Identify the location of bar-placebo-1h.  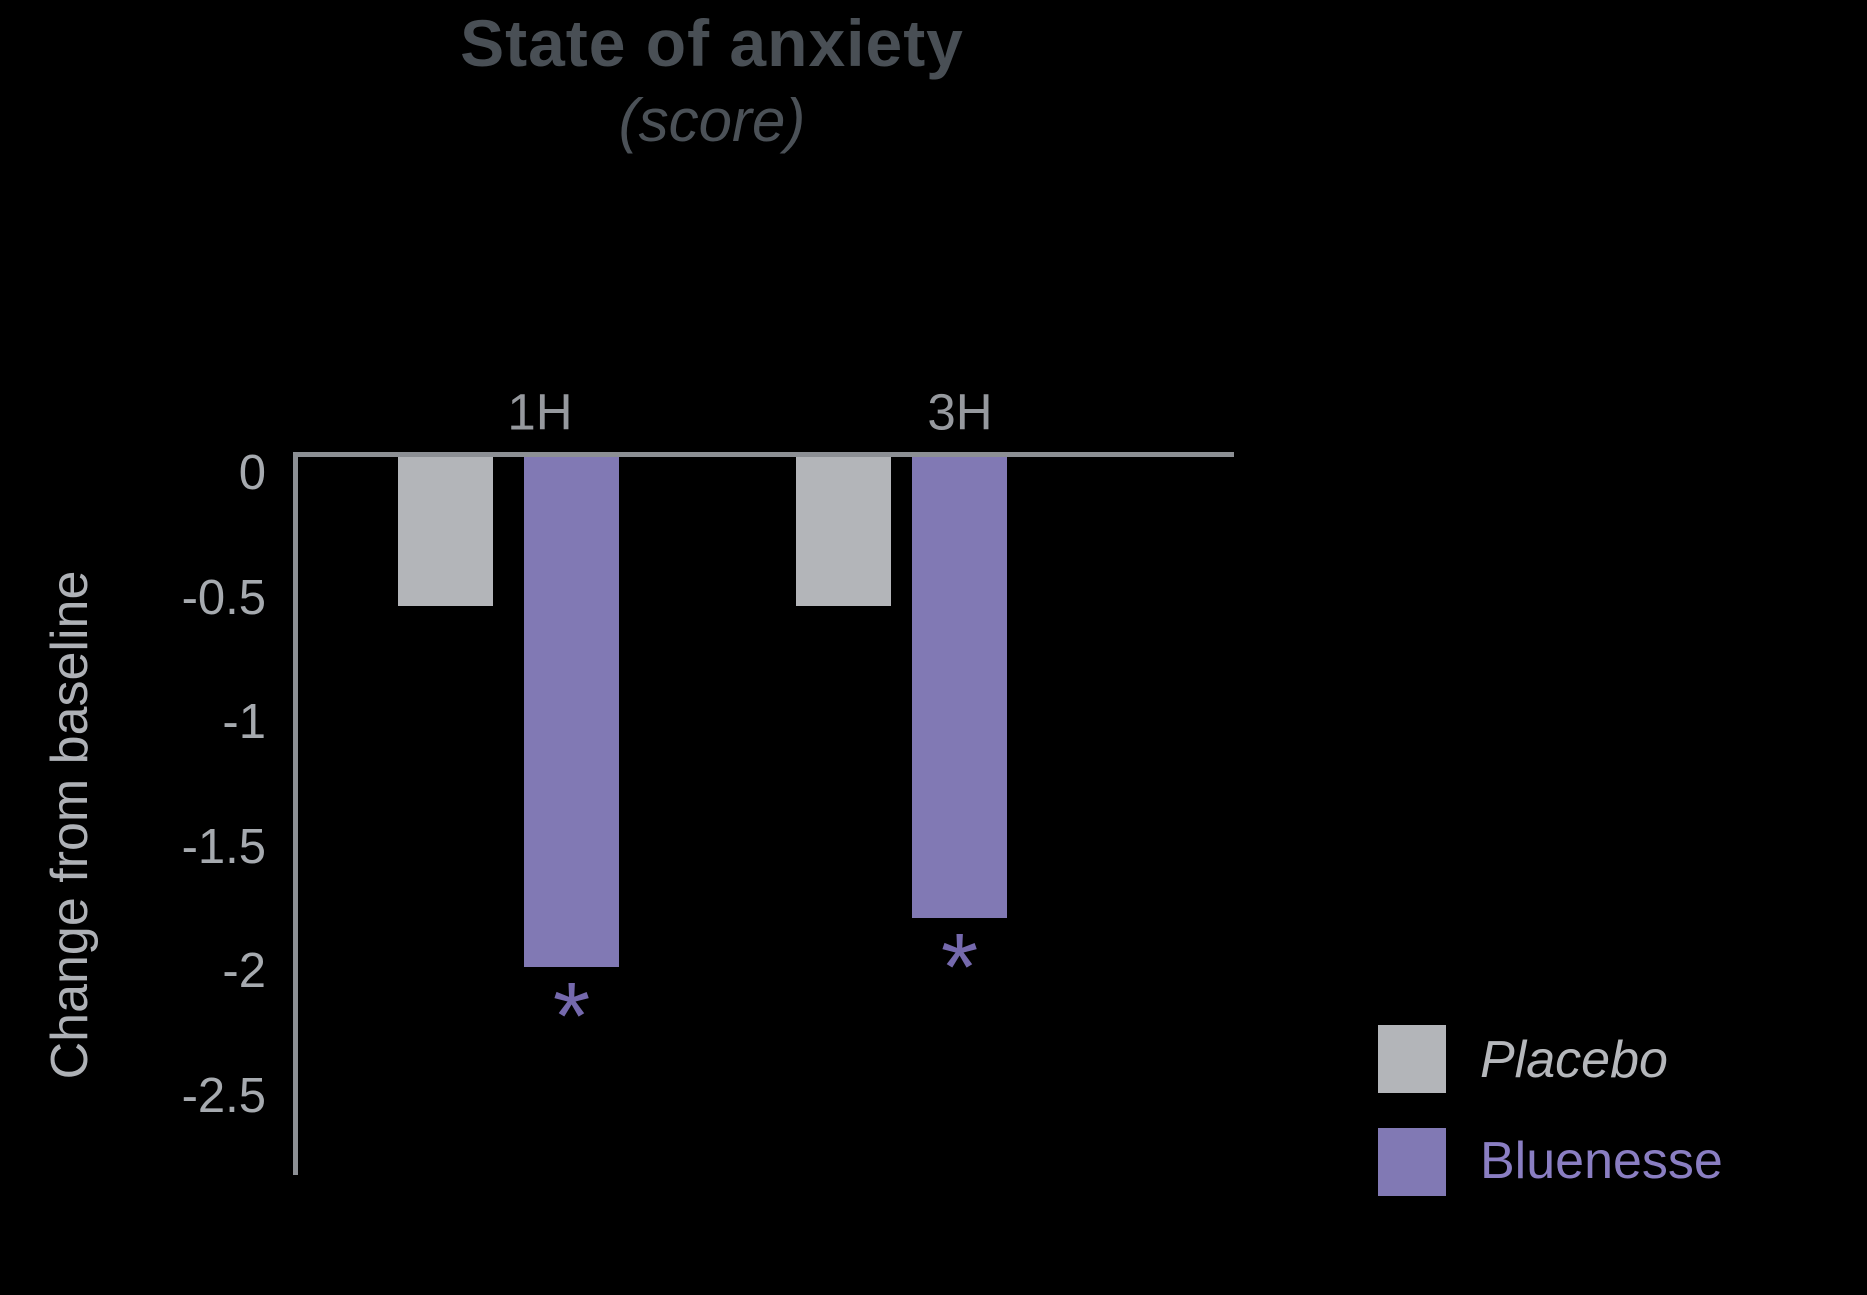
(445, 531).